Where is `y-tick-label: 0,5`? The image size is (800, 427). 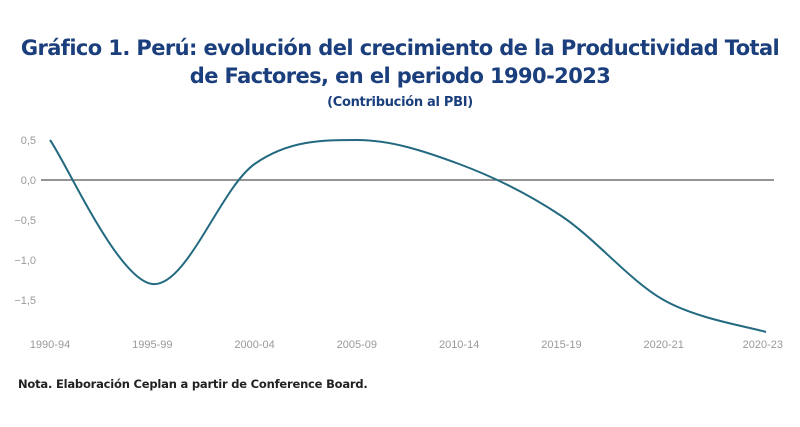 y-tick-label: 0,5 is located at coordinates (28, 141).